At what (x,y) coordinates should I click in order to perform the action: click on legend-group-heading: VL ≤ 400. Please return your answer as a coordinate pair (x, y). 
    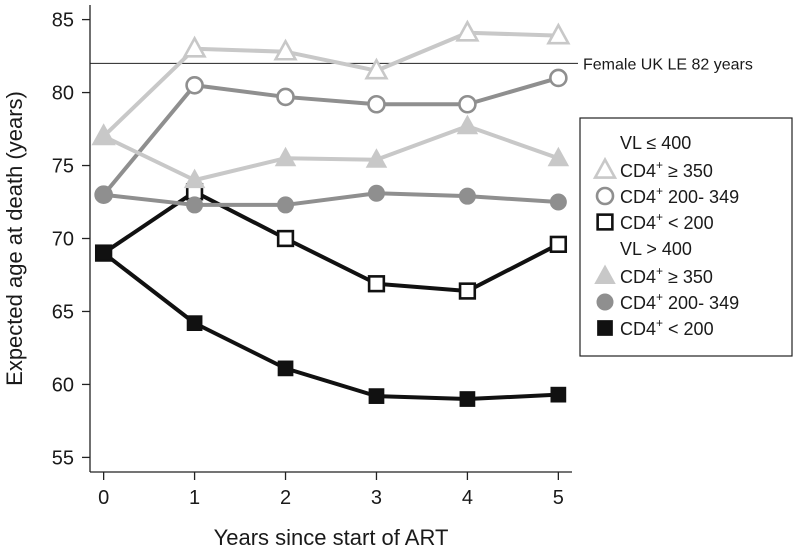
    Looking at the image, I should click on (655, 143).